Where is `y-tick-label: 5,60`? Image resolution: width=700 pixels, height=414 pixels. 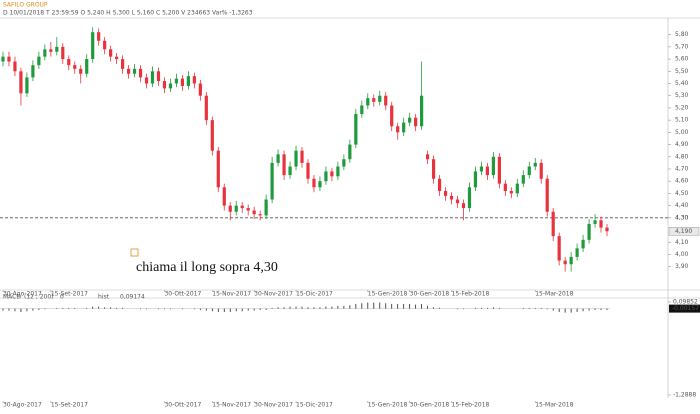
y-tick-label: 5,60 is located at coordinates (682, 59).